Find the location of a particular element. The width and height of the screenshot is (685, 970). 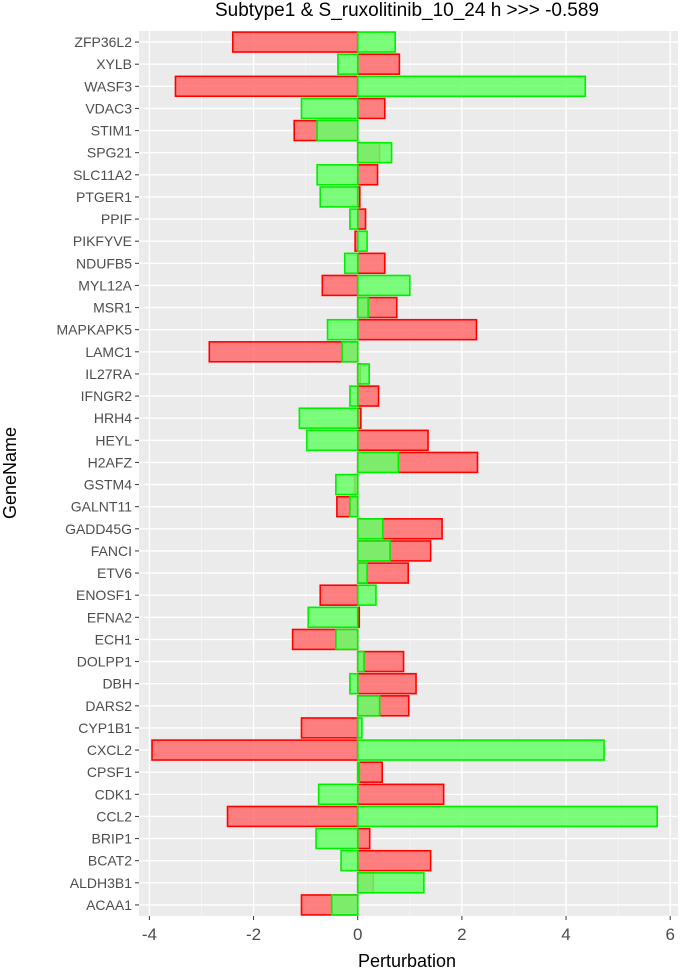

y-tick-label: VDAC3 is located at coordinates (108, 108).